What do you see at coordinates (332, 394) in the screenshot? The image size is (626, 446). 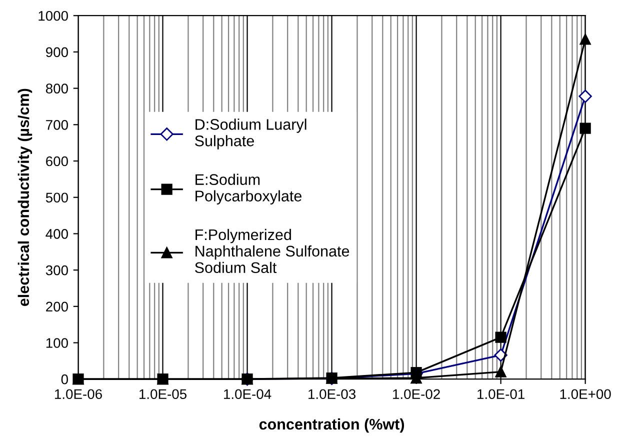 I see `x-tick-label: 1.0E-03` at bounding box center [332, 394].